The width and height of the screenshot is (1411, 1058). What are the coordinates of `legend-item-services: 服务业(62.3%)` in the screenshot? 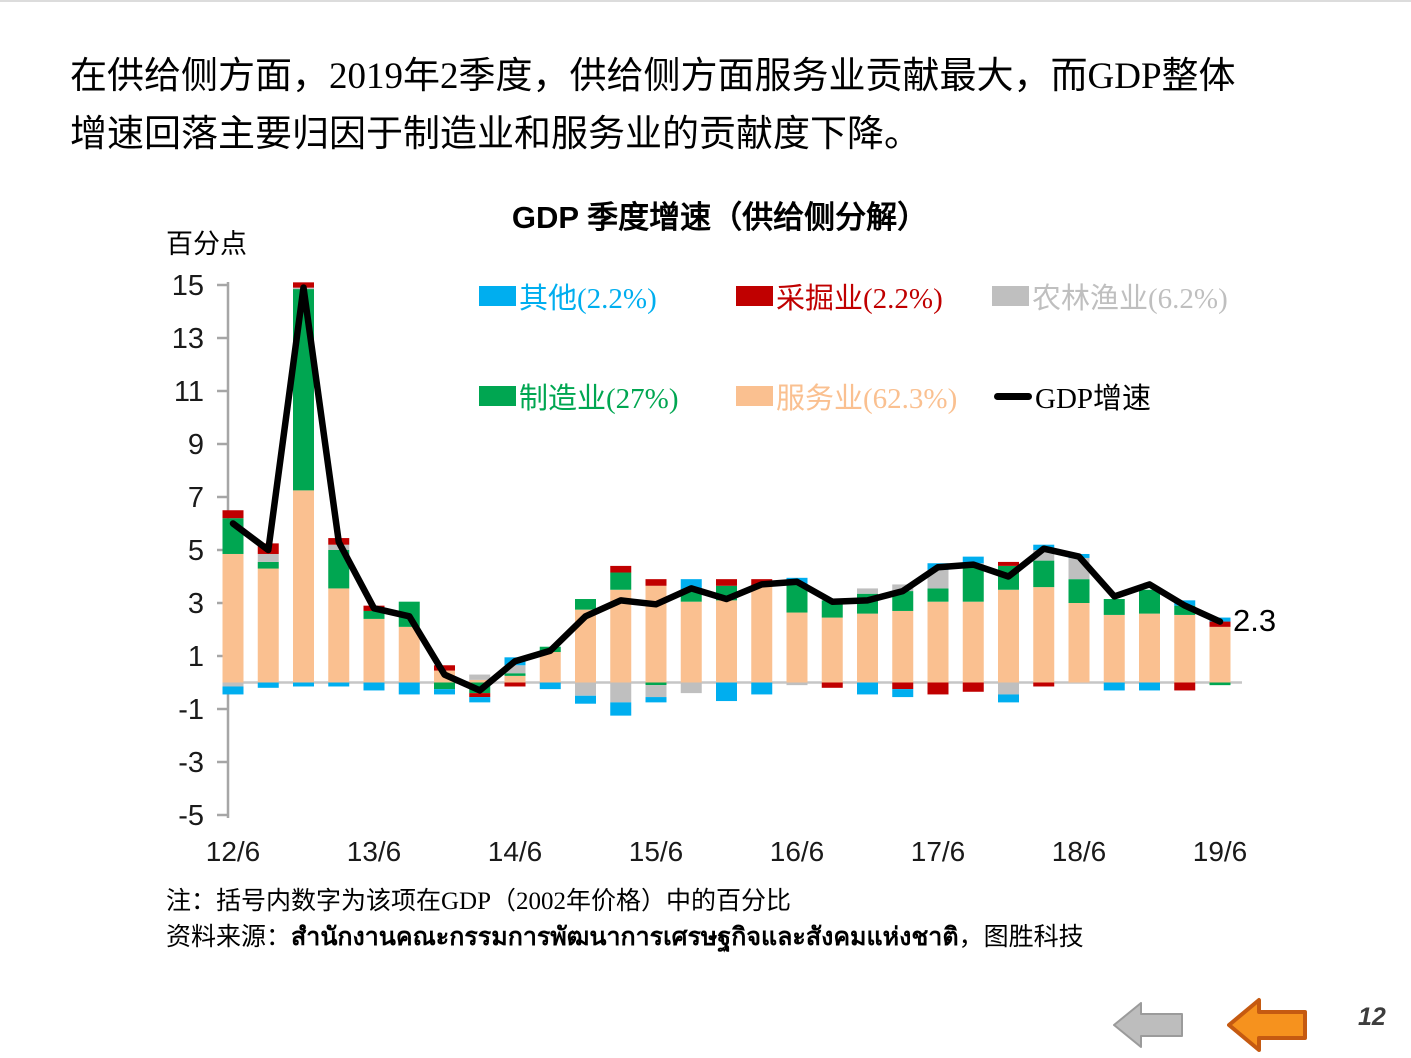 It's located at (846, 398).